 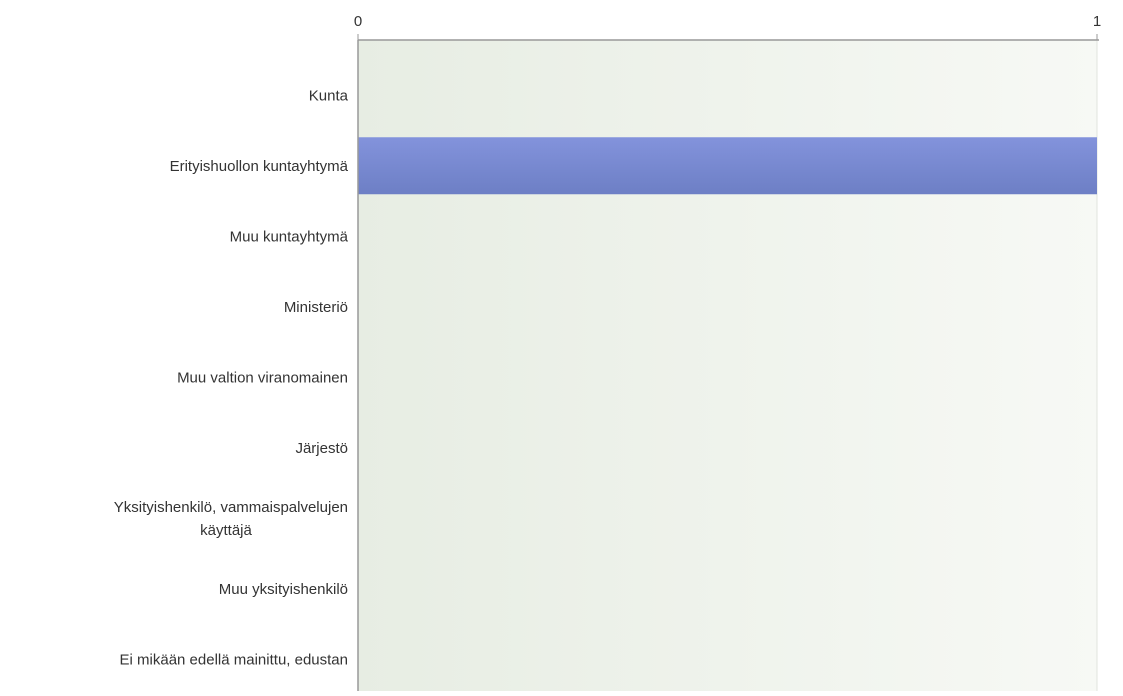 I want to click on category-label: Ministeriö, so click(x=316, y=307).